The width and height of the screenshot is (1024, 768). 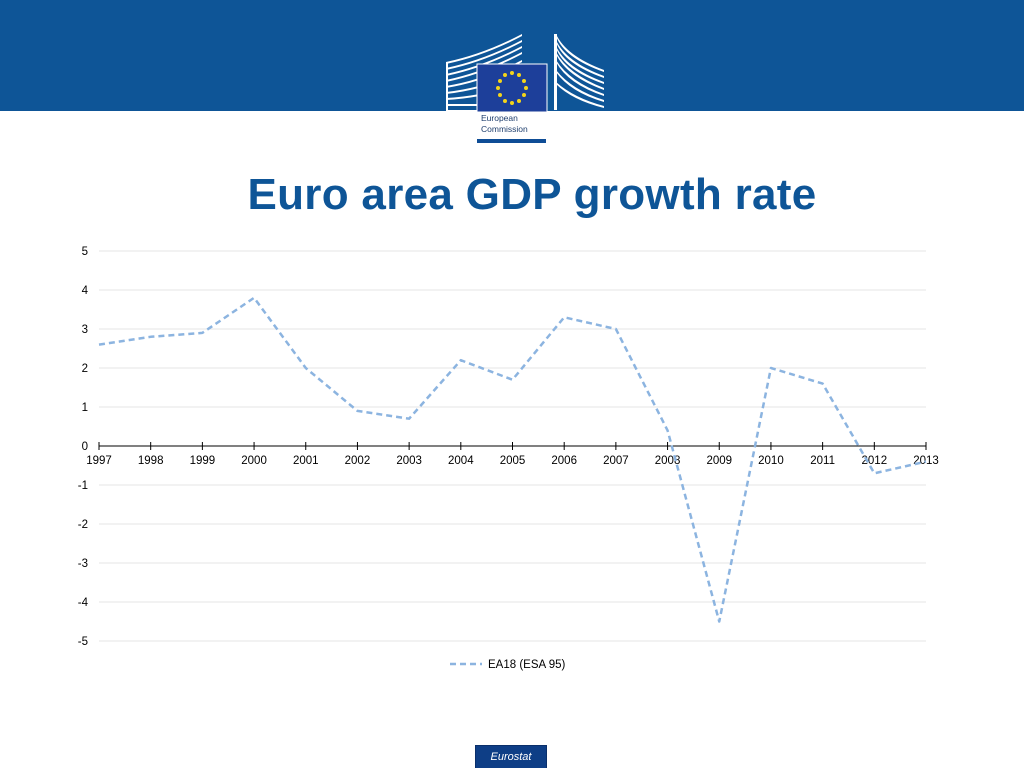 I want to click on logo-text: European Commission, so click(x=504, y=124).